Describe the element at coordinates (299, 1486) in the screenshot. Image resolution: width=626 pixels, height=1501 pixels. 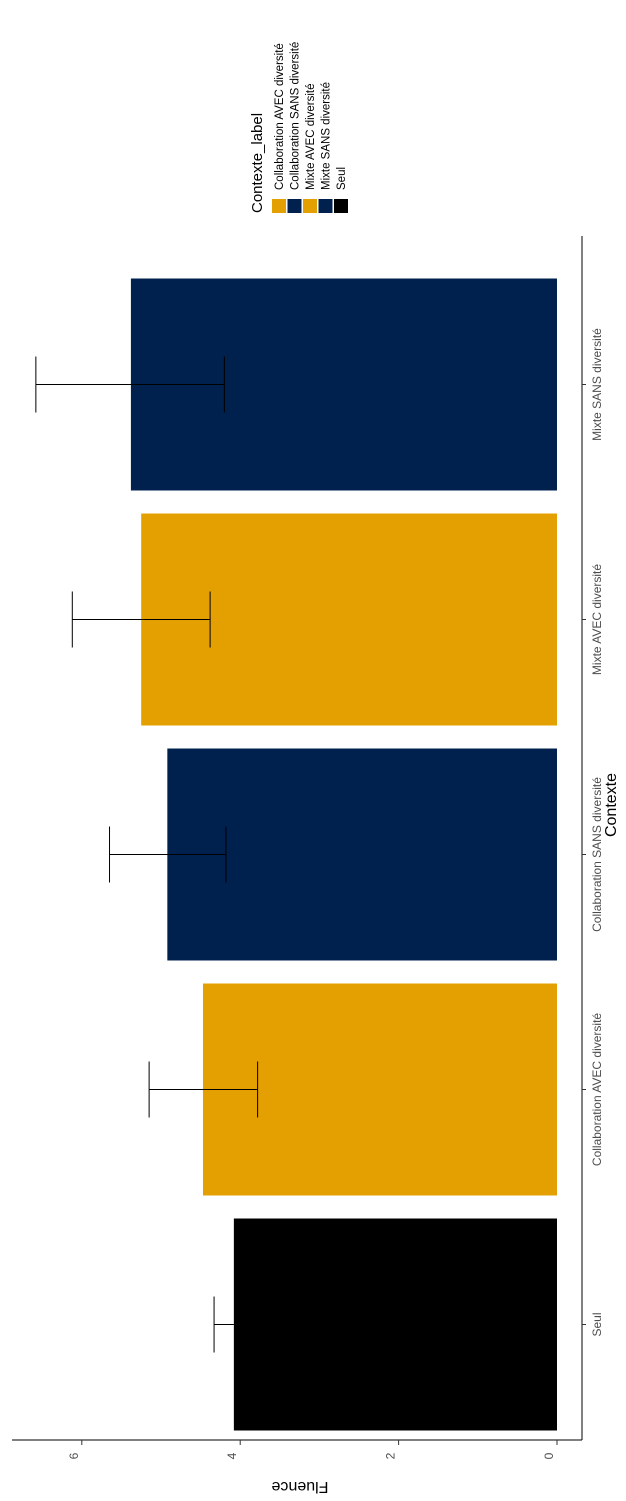
I see `y-axis-title: Fluence` at that location.